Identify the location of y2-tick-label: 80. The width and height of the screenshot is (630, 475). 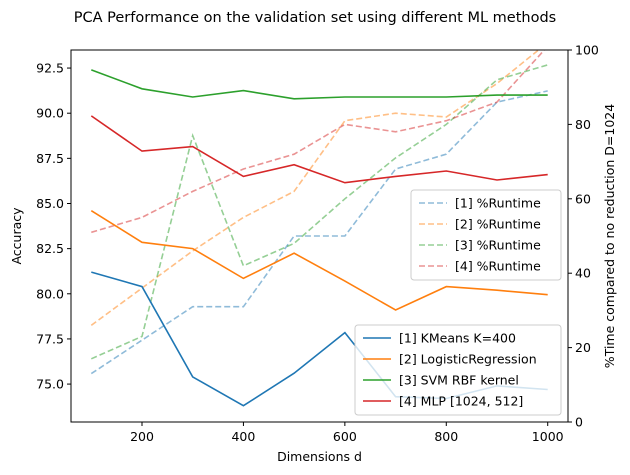
(583, 124).